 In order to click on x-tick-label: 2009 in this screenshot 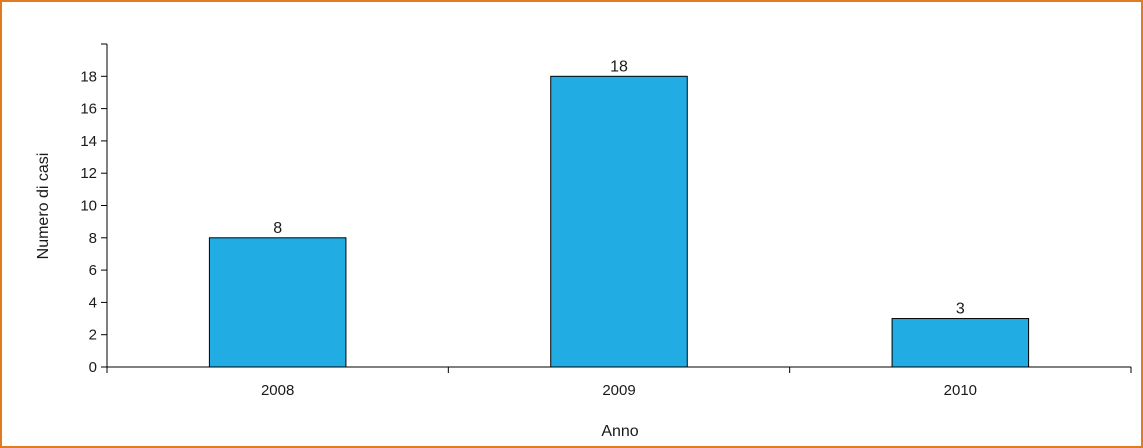, I will do `click(618, 390)`.